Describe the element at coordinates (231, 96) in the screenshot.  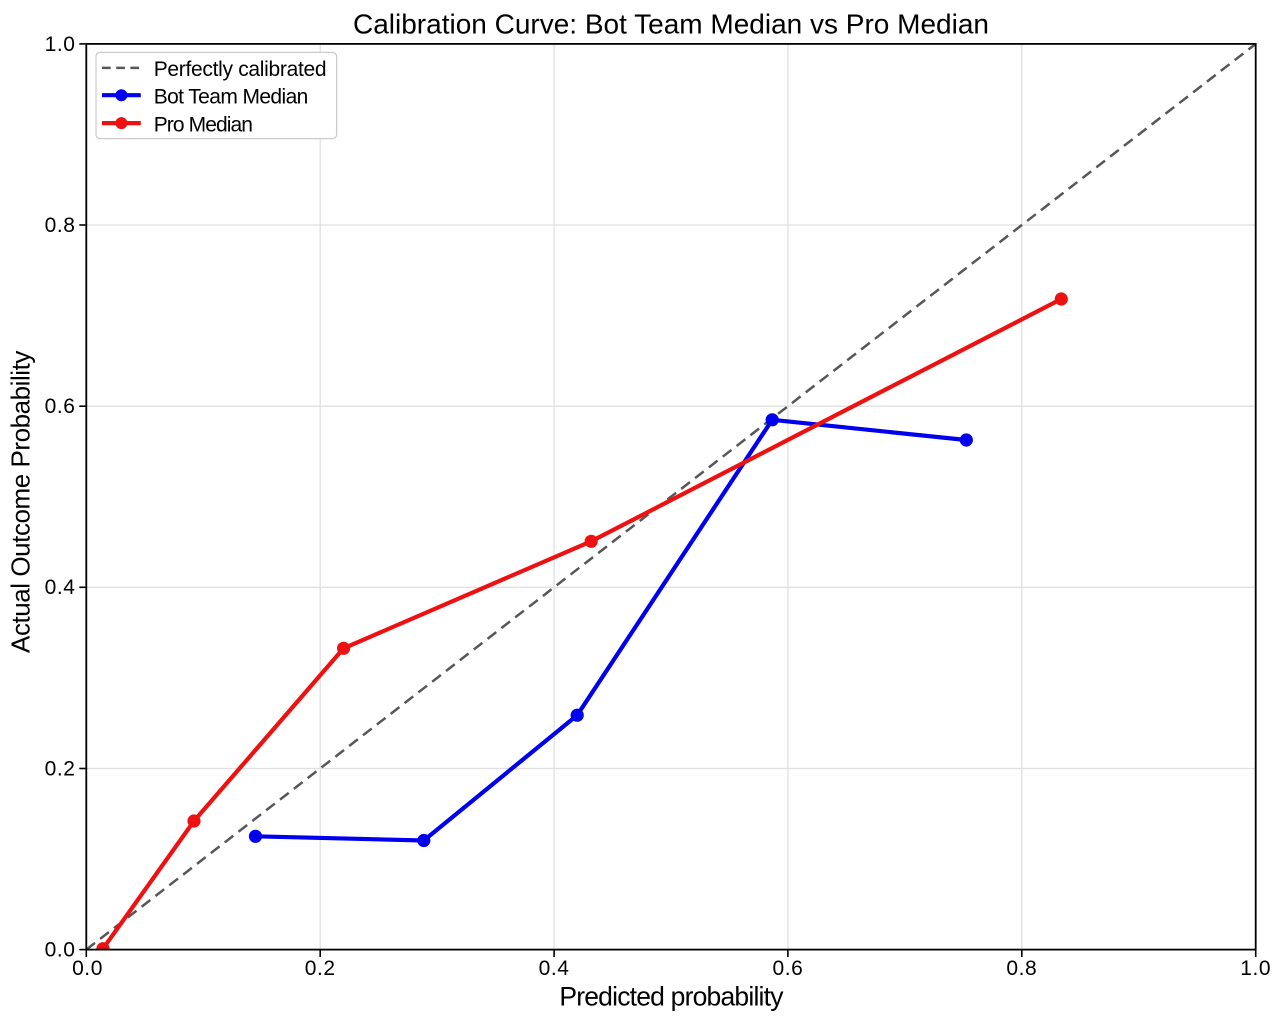
I see `svg-text: Bot Team Median` at that location.